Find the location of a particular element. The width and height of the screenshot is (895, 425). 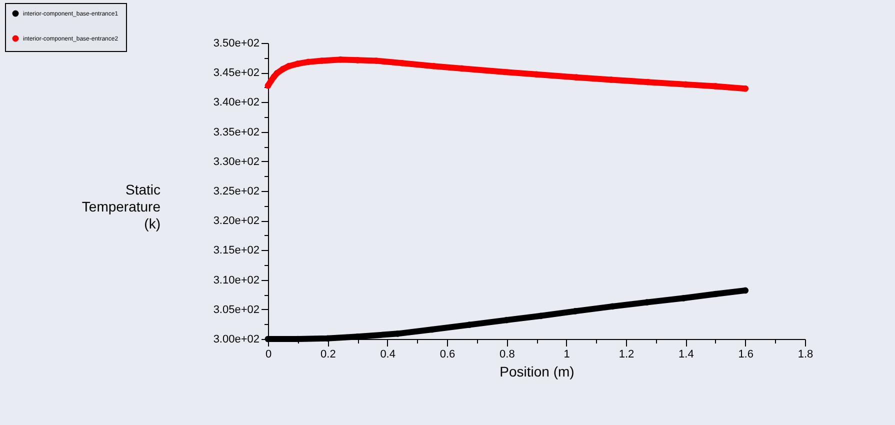

y-tick-label: 3.45e+02 is located at coordinates (236, 73).